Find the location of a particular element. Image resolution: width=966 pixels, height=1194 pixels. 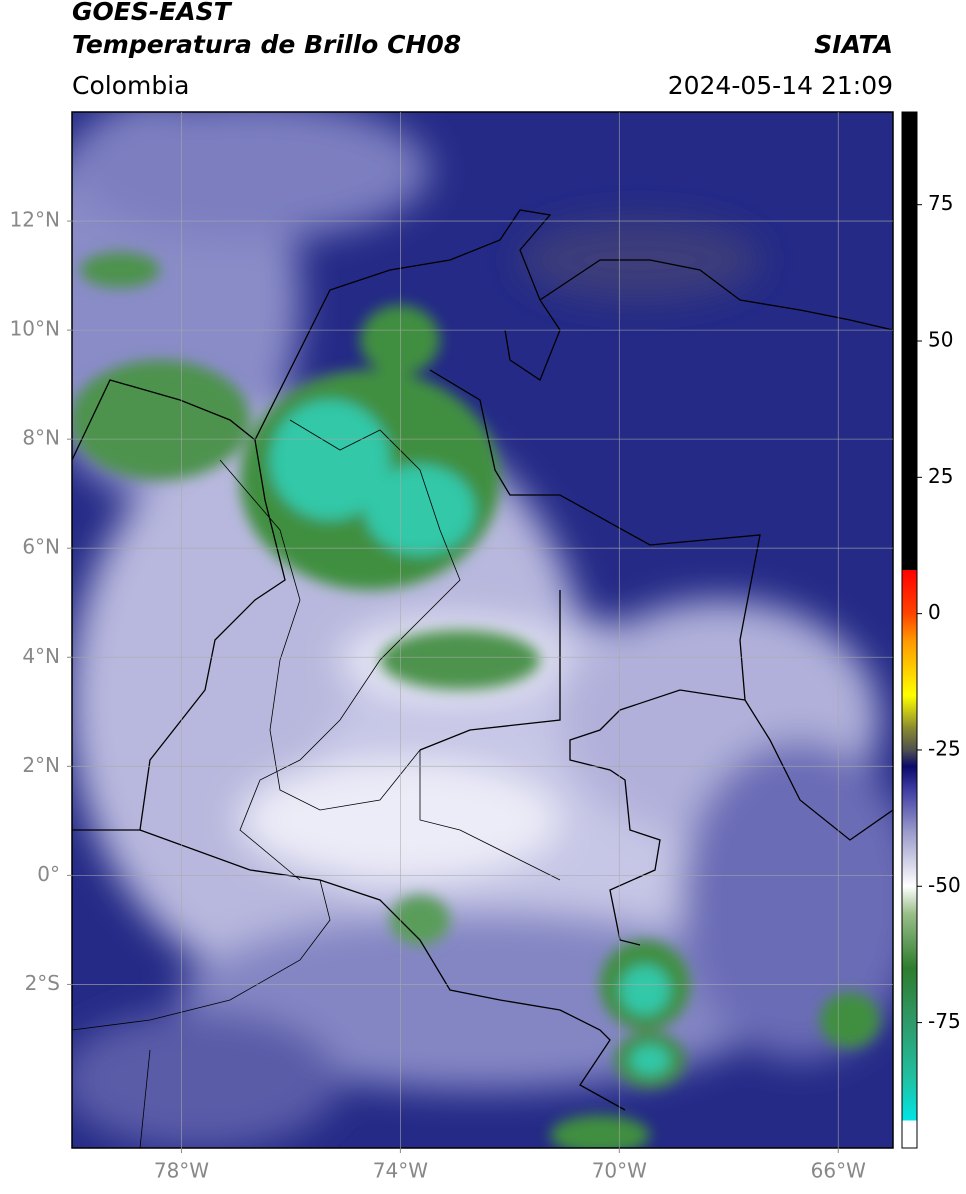

y-tick-label: 6°N is located at coordinates (41, 547).